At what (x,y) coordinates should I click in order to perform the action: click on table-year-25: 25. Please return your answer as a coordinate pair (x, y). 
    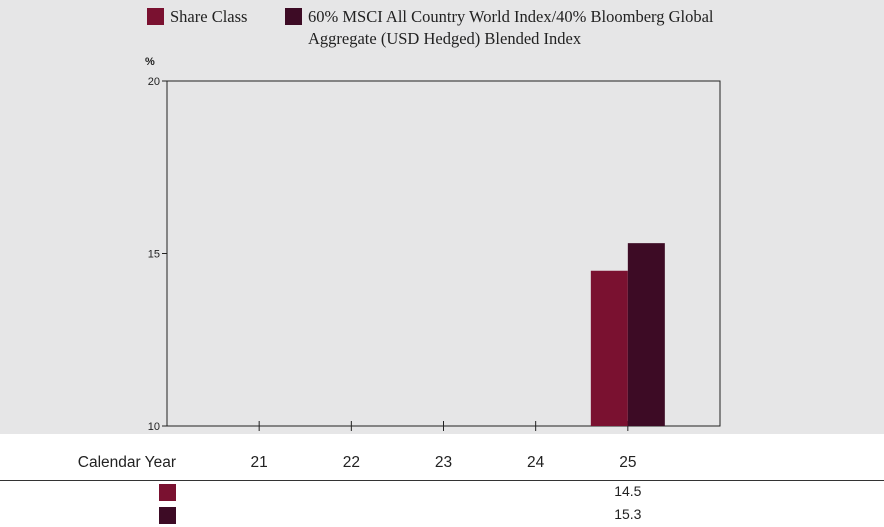
    Looking at the image, I should click on (628, 462).